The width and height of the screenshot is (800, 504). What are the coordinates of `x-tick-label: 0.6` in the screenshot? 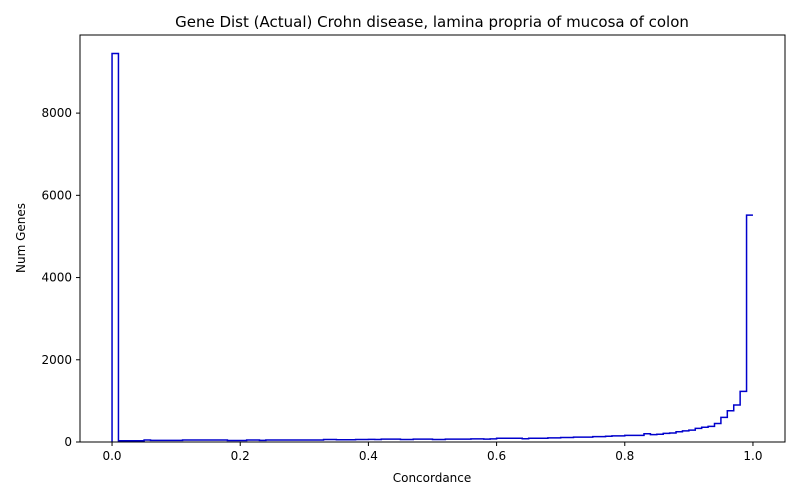 It's located at (496, 456).